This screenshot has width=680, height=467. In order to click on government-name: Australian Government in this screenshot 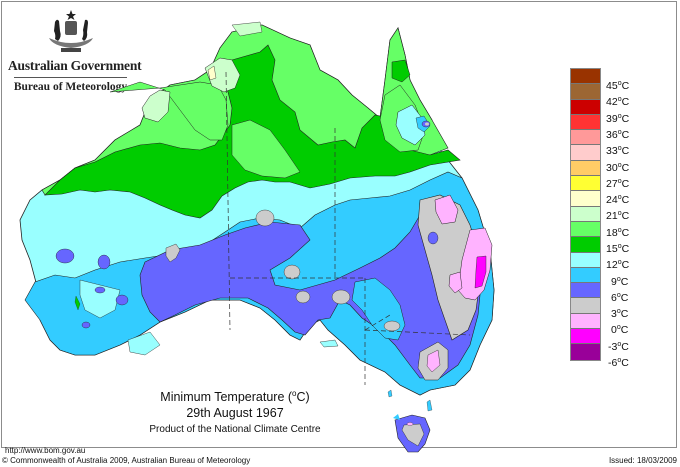, I will do `click(75, 65)`.